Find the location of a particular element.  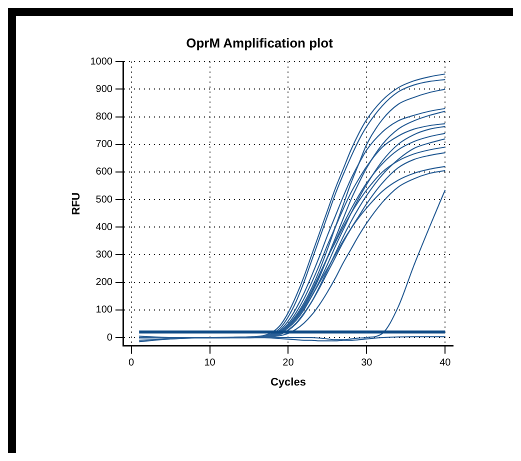

y-tick-label: 1000 is located at coordinates (101, 62).